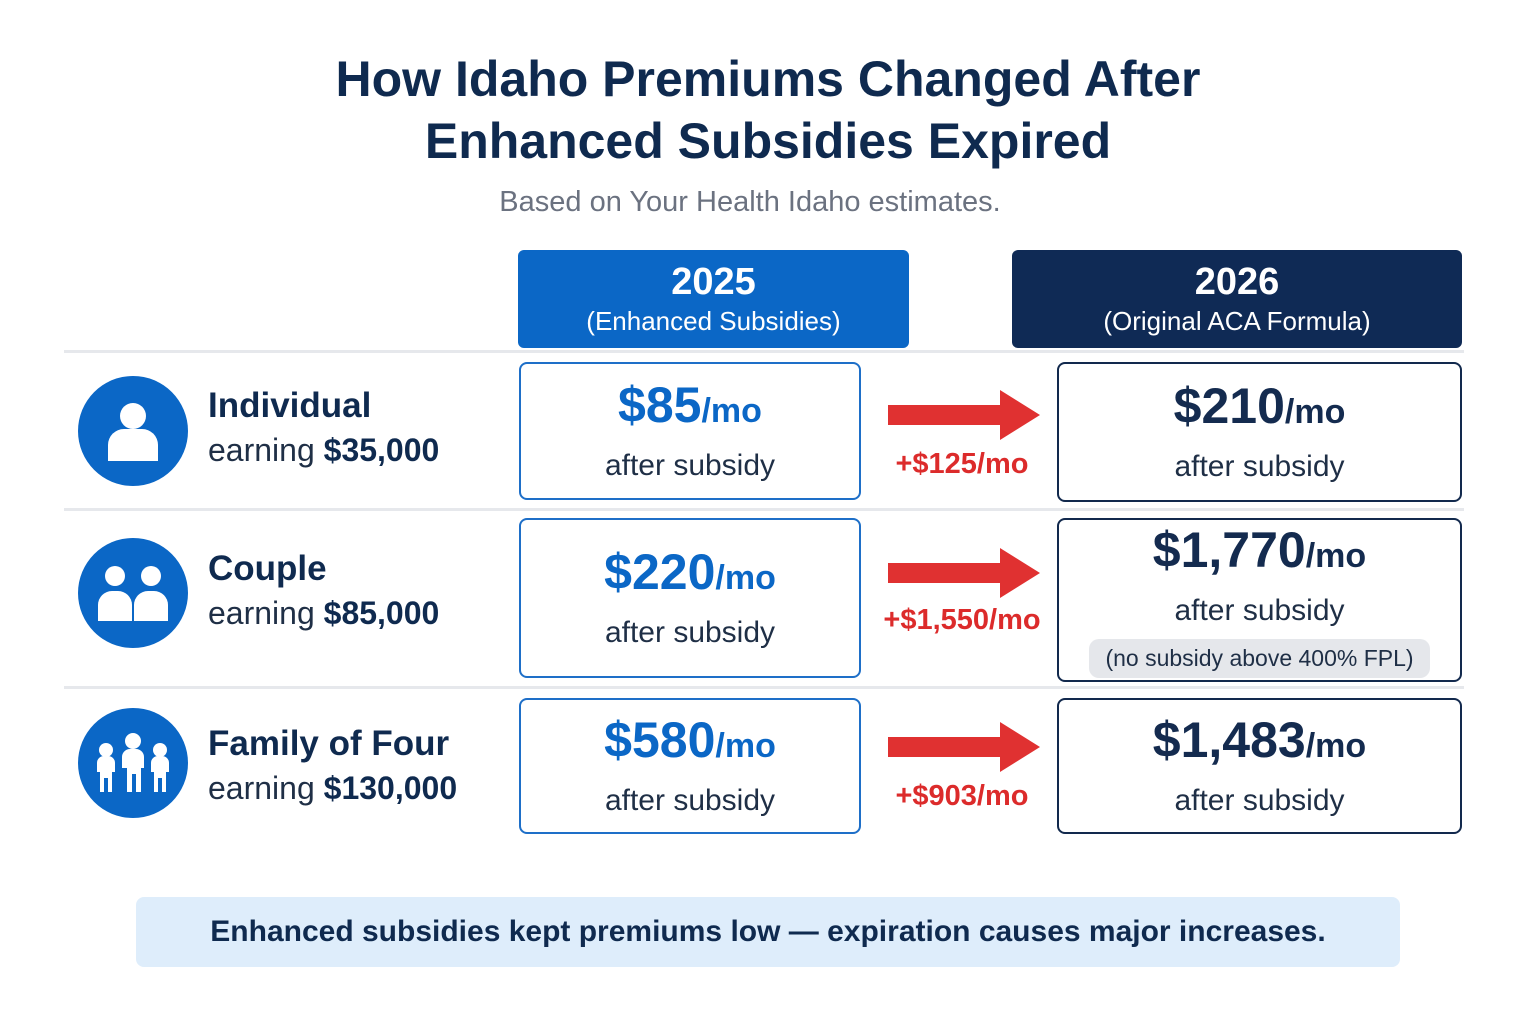  I want to click on premium-2026-card: $1,483/mo after subsidy, so click(1259, 766).